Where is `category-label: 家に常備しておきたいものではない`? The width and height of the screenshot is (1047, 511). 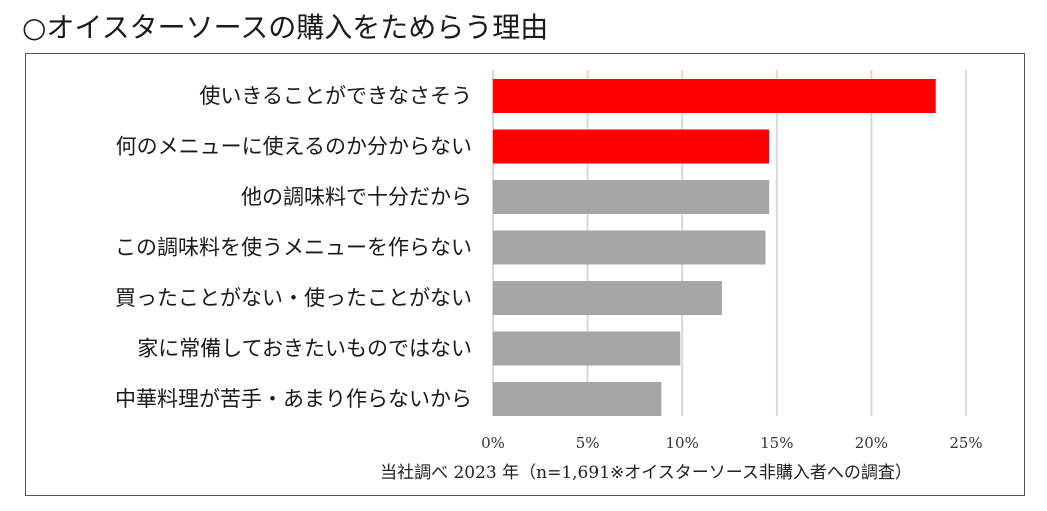
category-label: 家に常備しておきたいものではない is located at coordinates (304, 349).